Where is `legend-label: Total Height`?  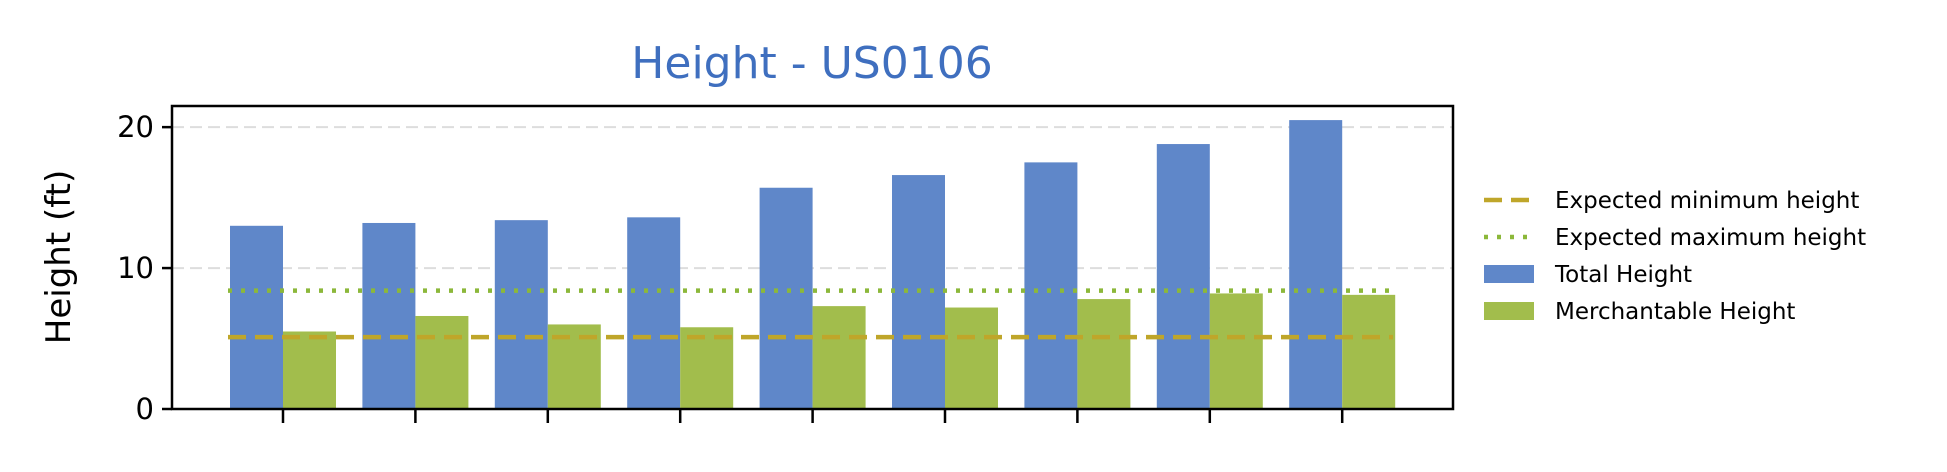
legend-label: Total Height is located at coordinates (1623, 275).